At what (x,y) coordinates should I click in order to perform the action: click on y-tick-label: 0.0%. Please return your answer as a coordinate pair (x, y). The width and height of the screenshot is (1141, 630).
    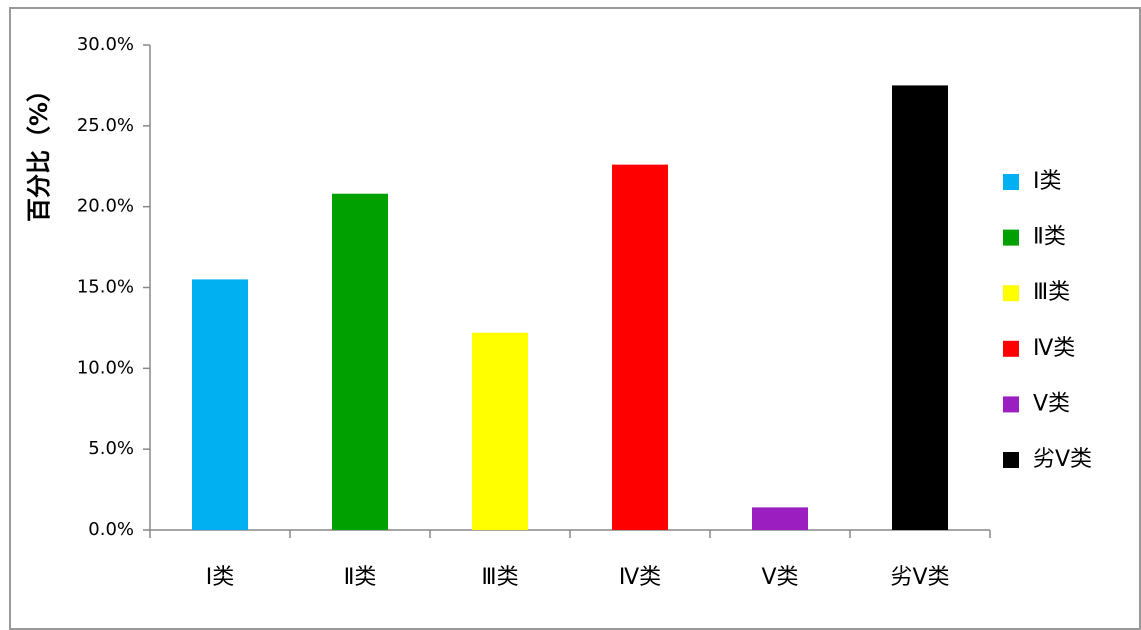
    Looking at the image, I should click on (111, 529).